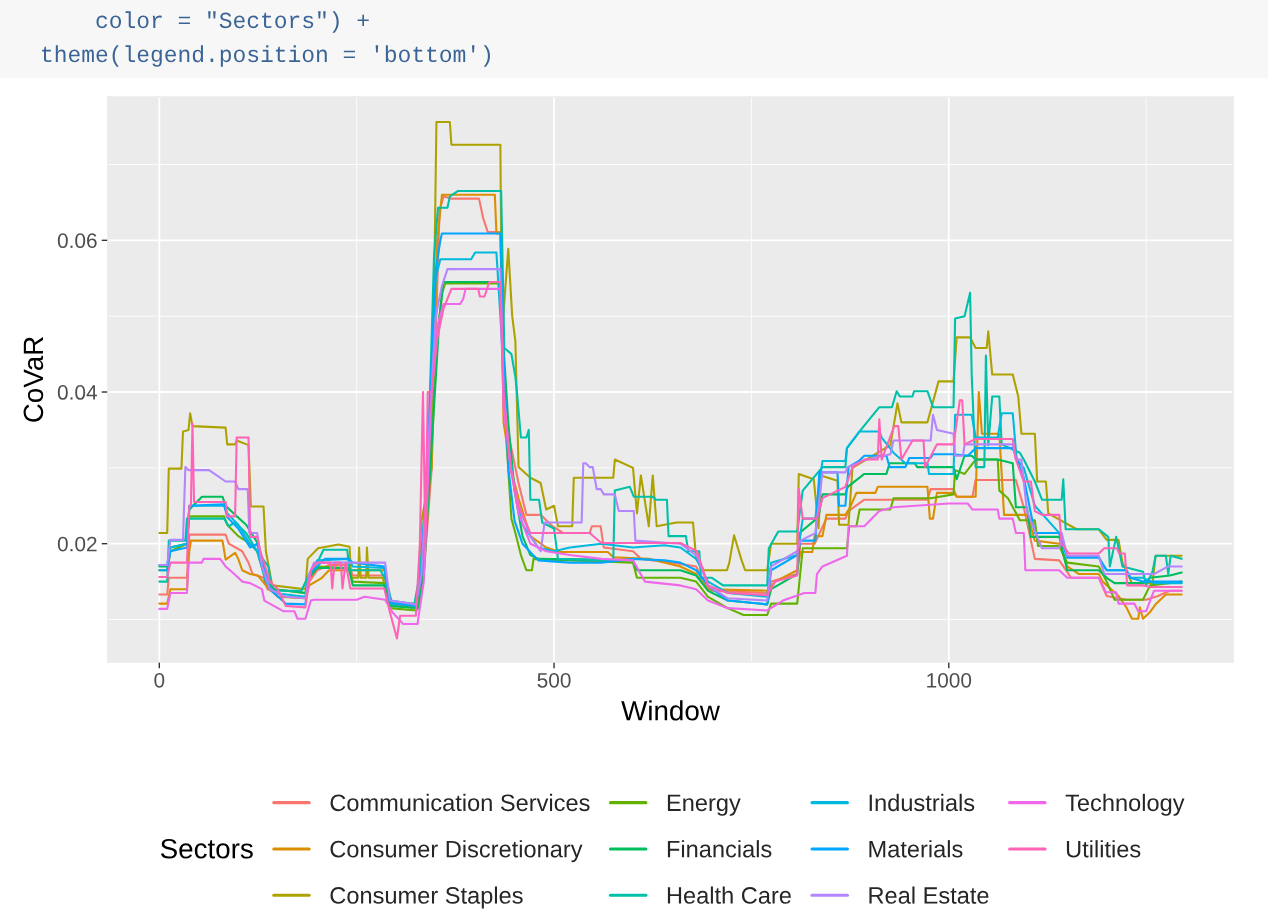 Image resolution: width=1268 pixels, height=913 pixels. Describe the element at coordinates (929, 895) in the screenshot. I see `legend-label: Real Estate` at that location.